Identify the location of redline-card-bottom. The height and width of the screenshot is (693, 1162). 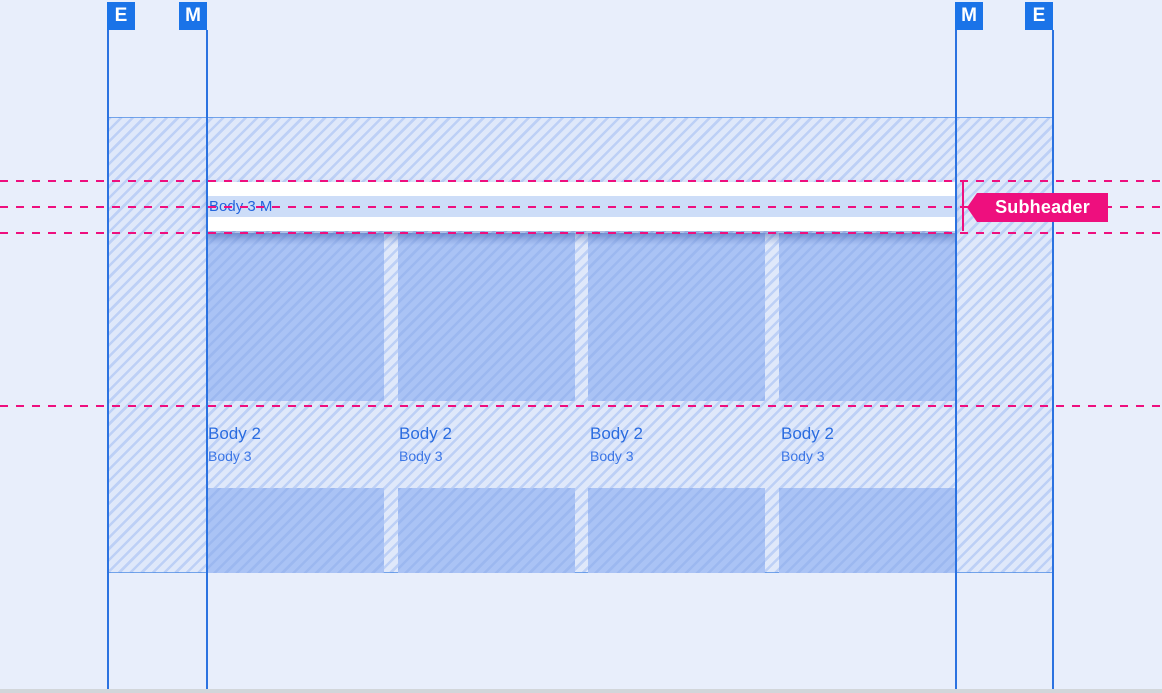
(581, 406).